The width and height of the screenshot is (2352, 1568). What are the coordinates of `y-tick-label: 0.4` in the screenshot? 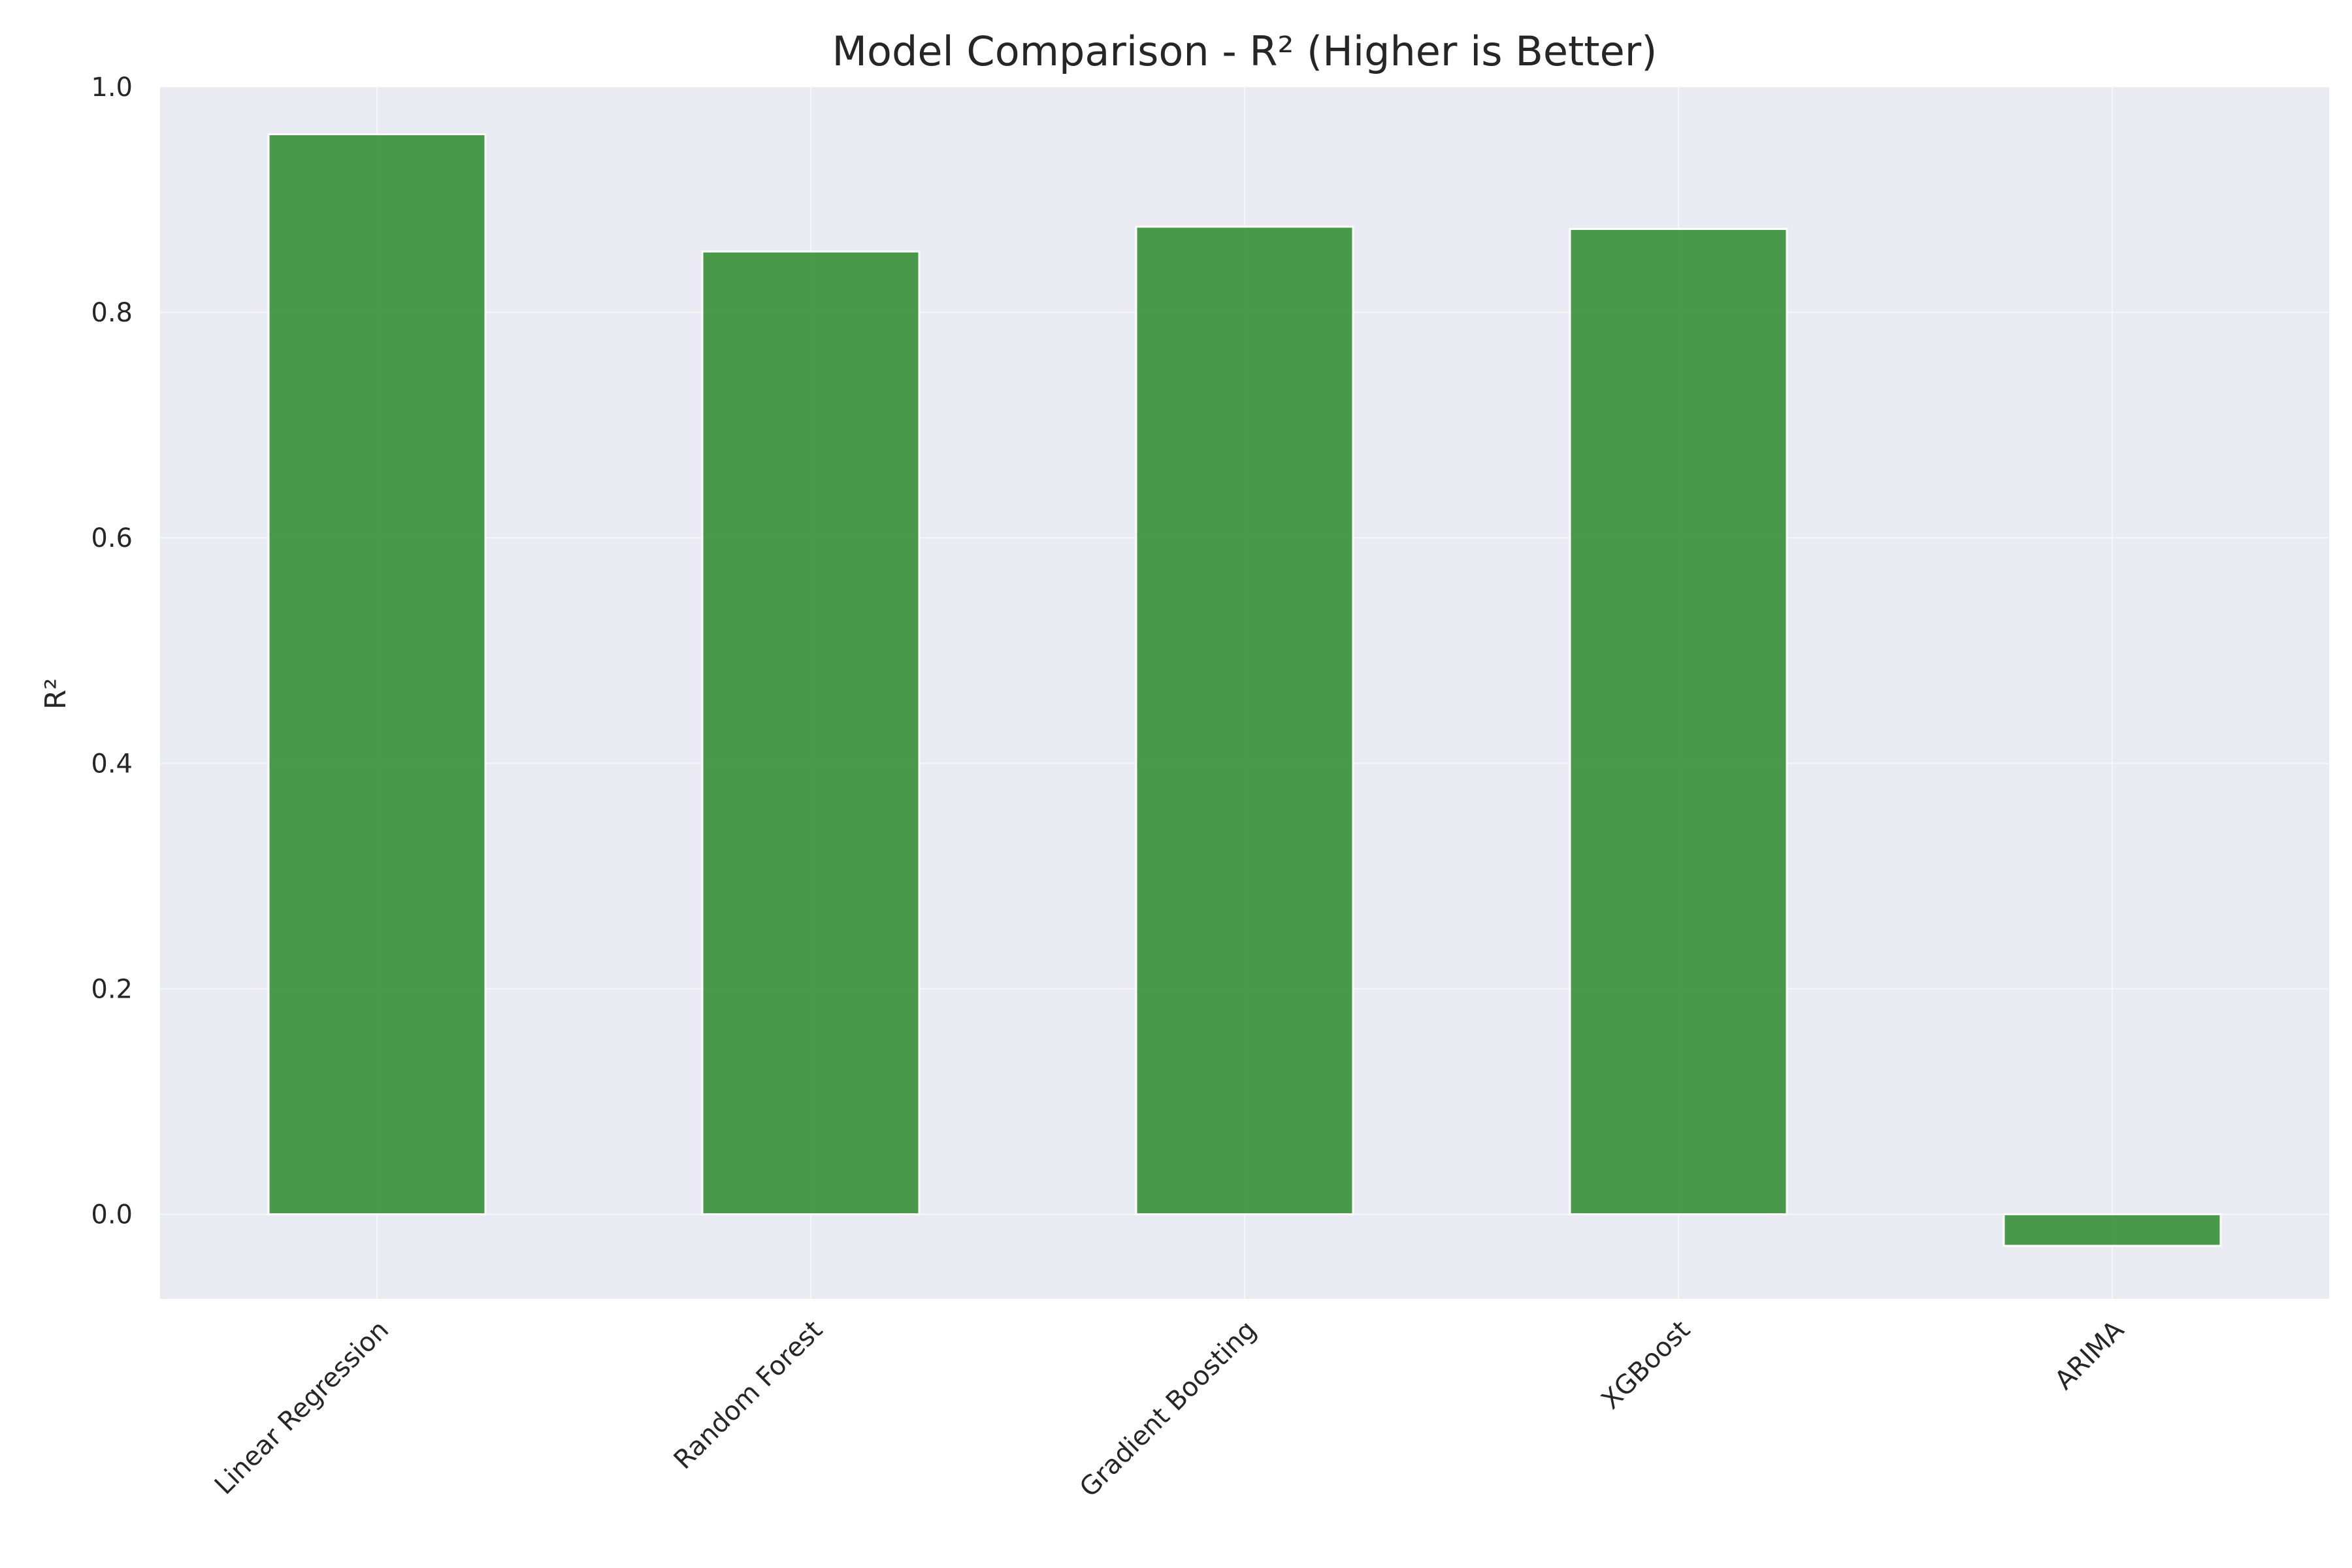 It's located at (112, 764).